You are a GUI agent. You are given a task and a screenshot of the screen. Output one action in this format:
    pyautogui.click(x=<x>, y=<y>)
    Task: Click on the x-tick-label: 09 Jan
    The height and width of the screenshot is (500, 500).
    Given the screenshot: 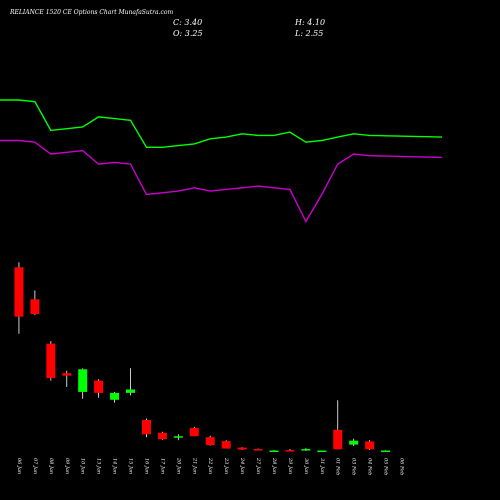 What is the action you would take?
    pyautogui.click(x=67, y=466)
    